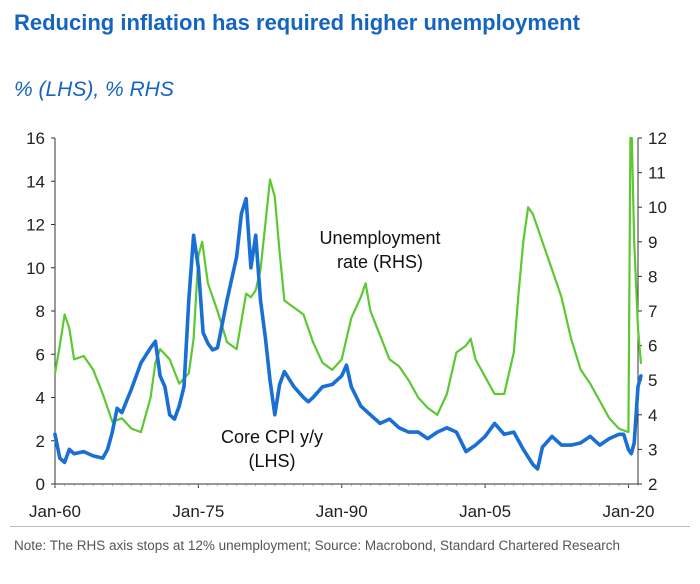 This screenshot has height=584, width=700. What do you see at coordinates (40, 311) in the screenshot?
I see `y-left-tick-label: 8` at bounding box center [40, 311].